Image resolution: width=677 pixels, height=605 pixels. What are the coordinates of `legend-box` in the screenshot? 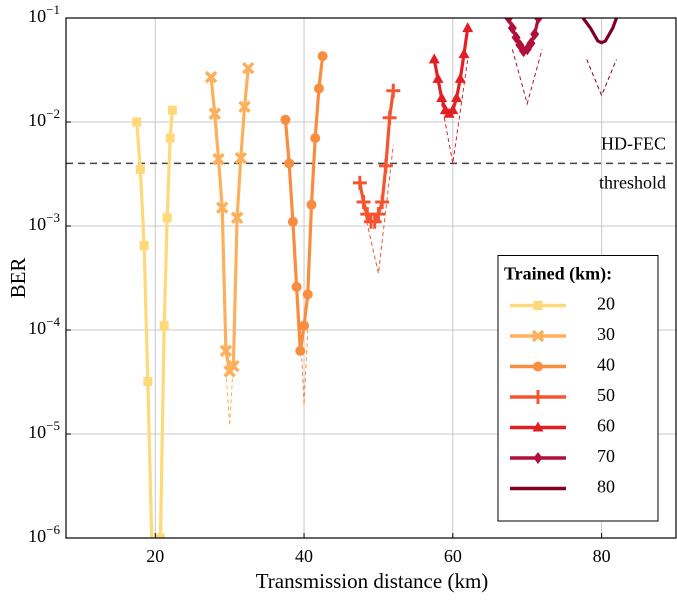 It's located at (578, 388).